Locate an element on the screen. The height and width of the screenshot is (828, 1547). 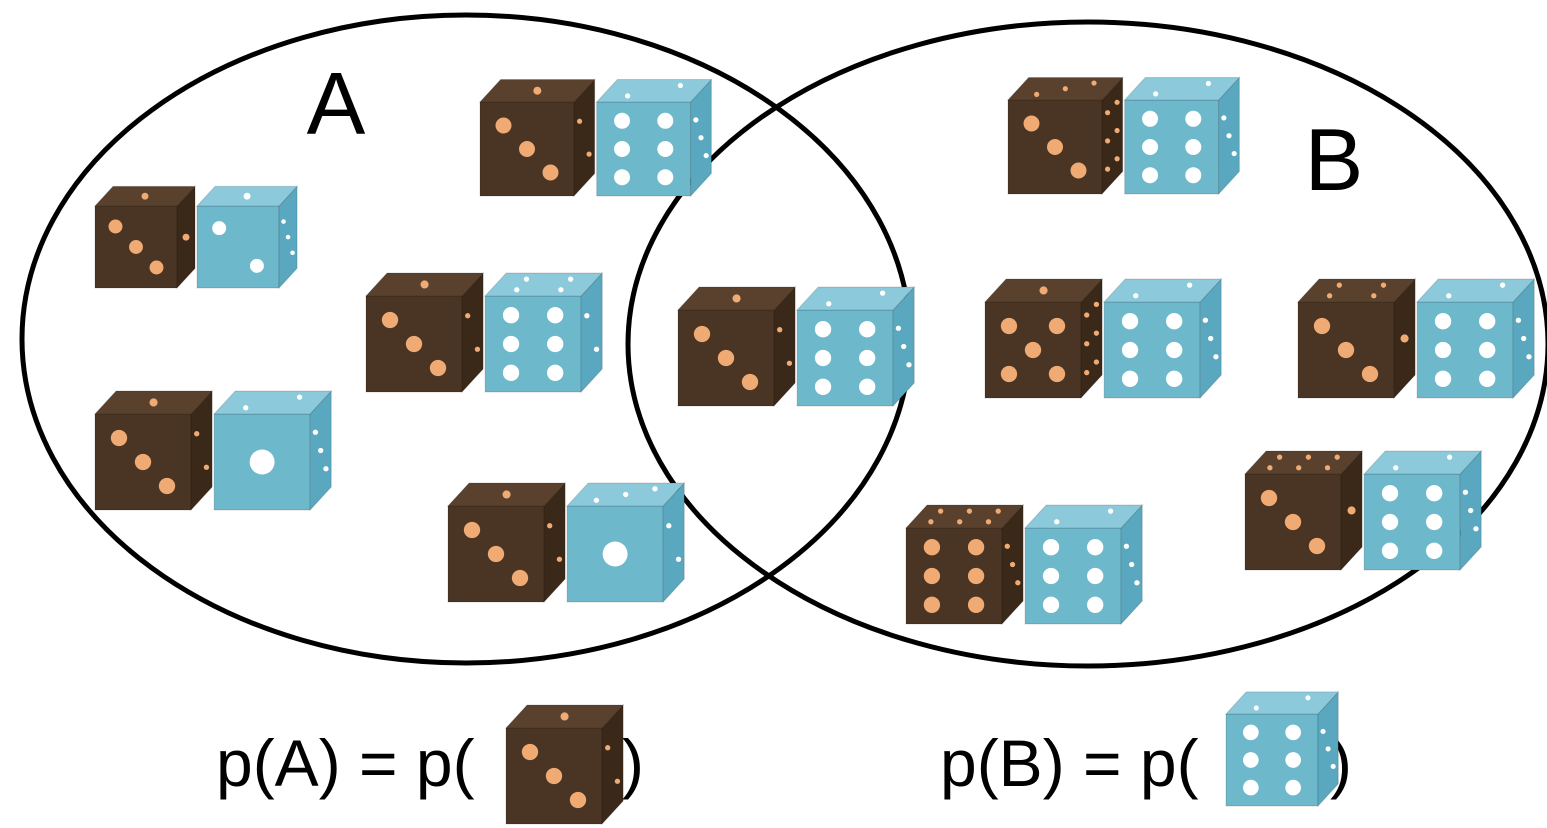
set-a-label: A is located at coordinates (336, 103).